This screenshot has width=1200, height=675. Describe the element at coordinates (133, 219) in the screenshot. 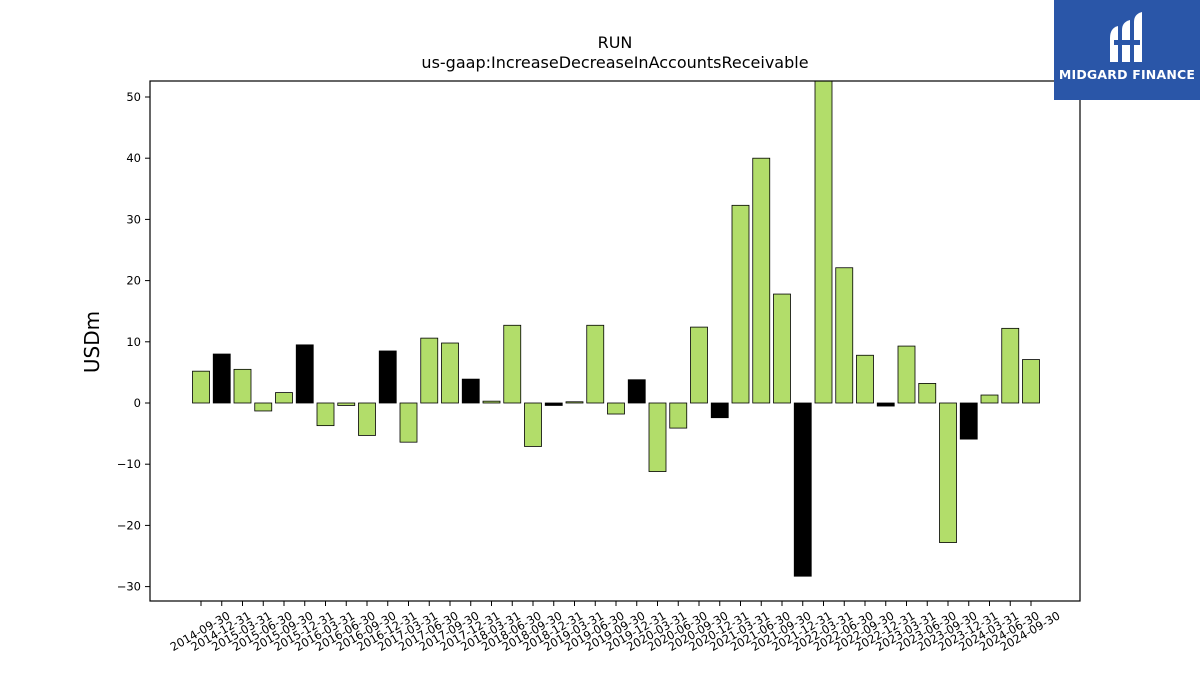

I see `y-tick-label: 30` at that location.